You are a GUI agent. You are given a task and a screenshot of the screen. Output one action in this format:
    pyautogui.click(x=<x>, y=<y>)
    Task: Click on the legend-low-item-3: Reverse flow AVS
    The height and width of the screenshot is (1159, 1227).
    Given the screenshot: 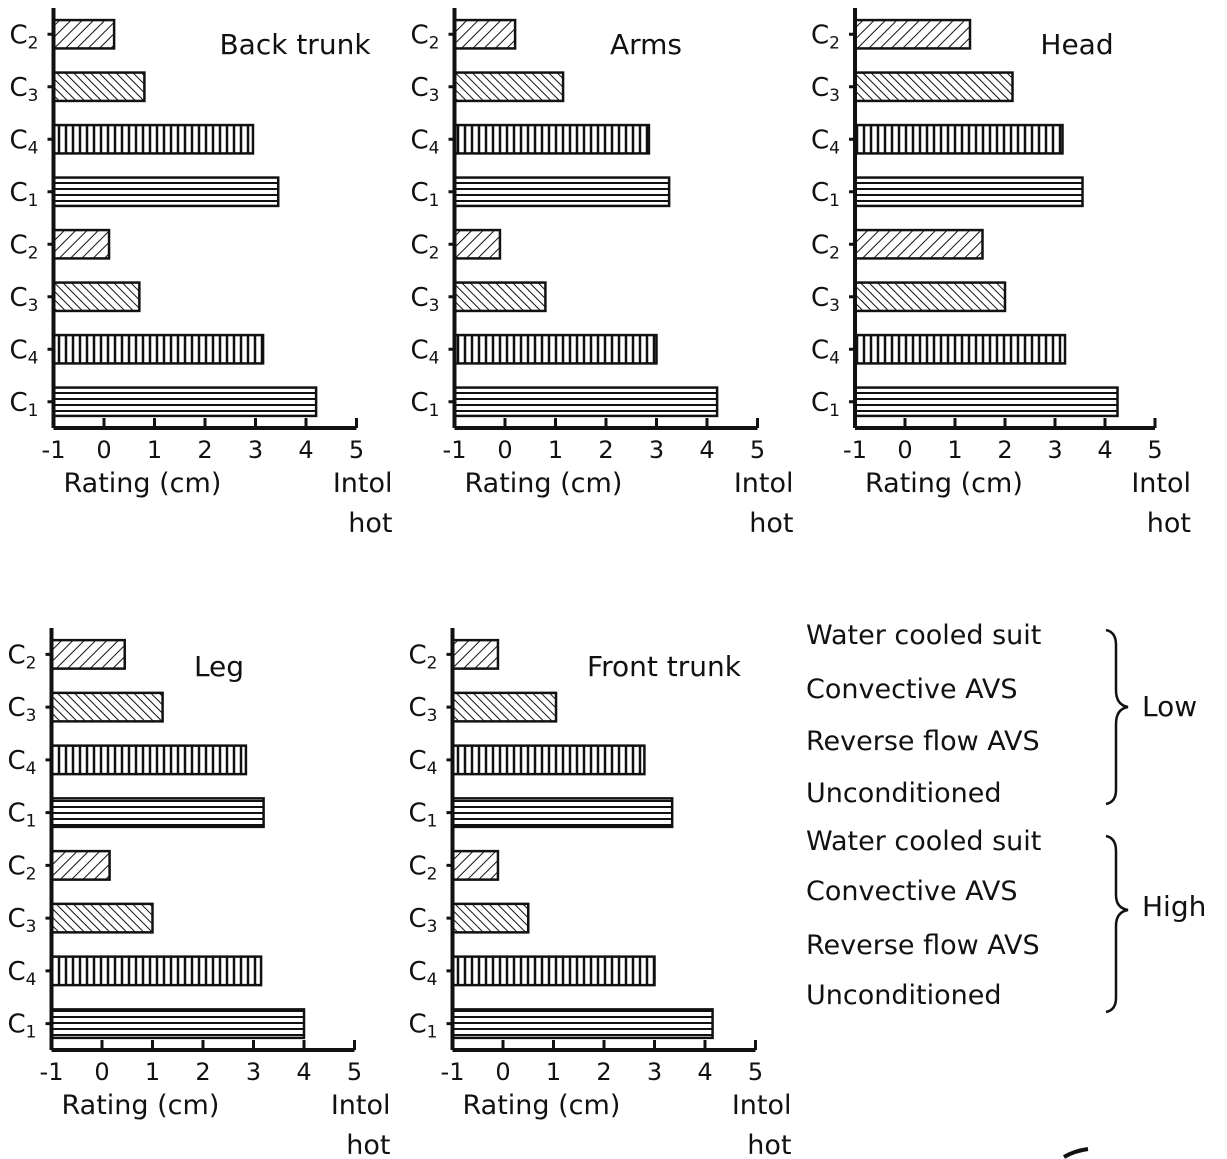 What is the action you would take?
    pyautogui.click(x=923, y=741)
    